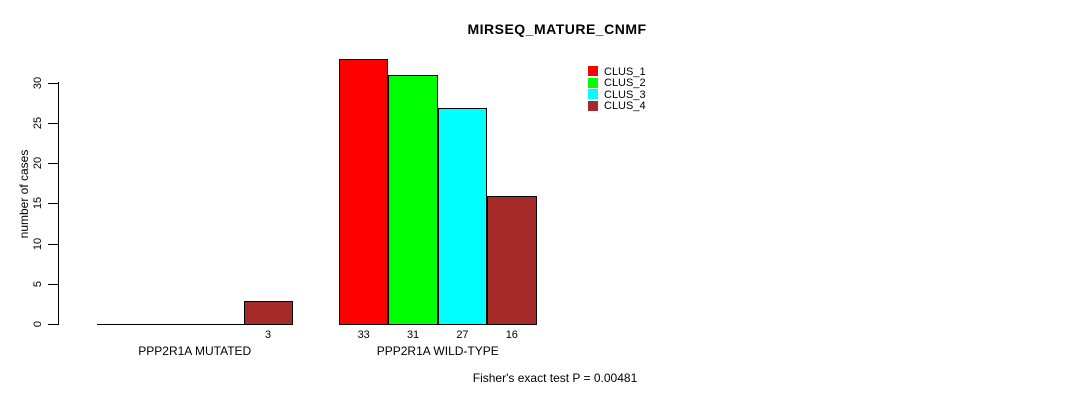 This screenshot has height=400, width=1090. I want to click on y-tick-label: 15, so click(38, 203).